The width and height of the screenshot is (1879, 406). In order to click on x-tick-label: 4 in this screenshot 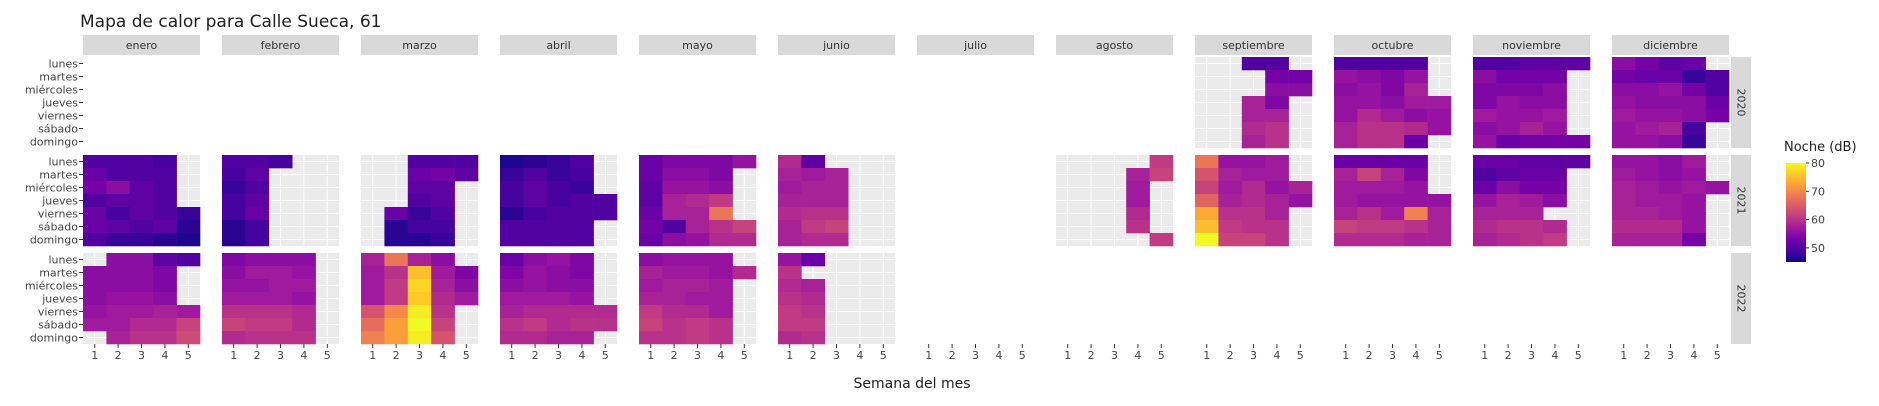, I will do `click(1554, 355)`.